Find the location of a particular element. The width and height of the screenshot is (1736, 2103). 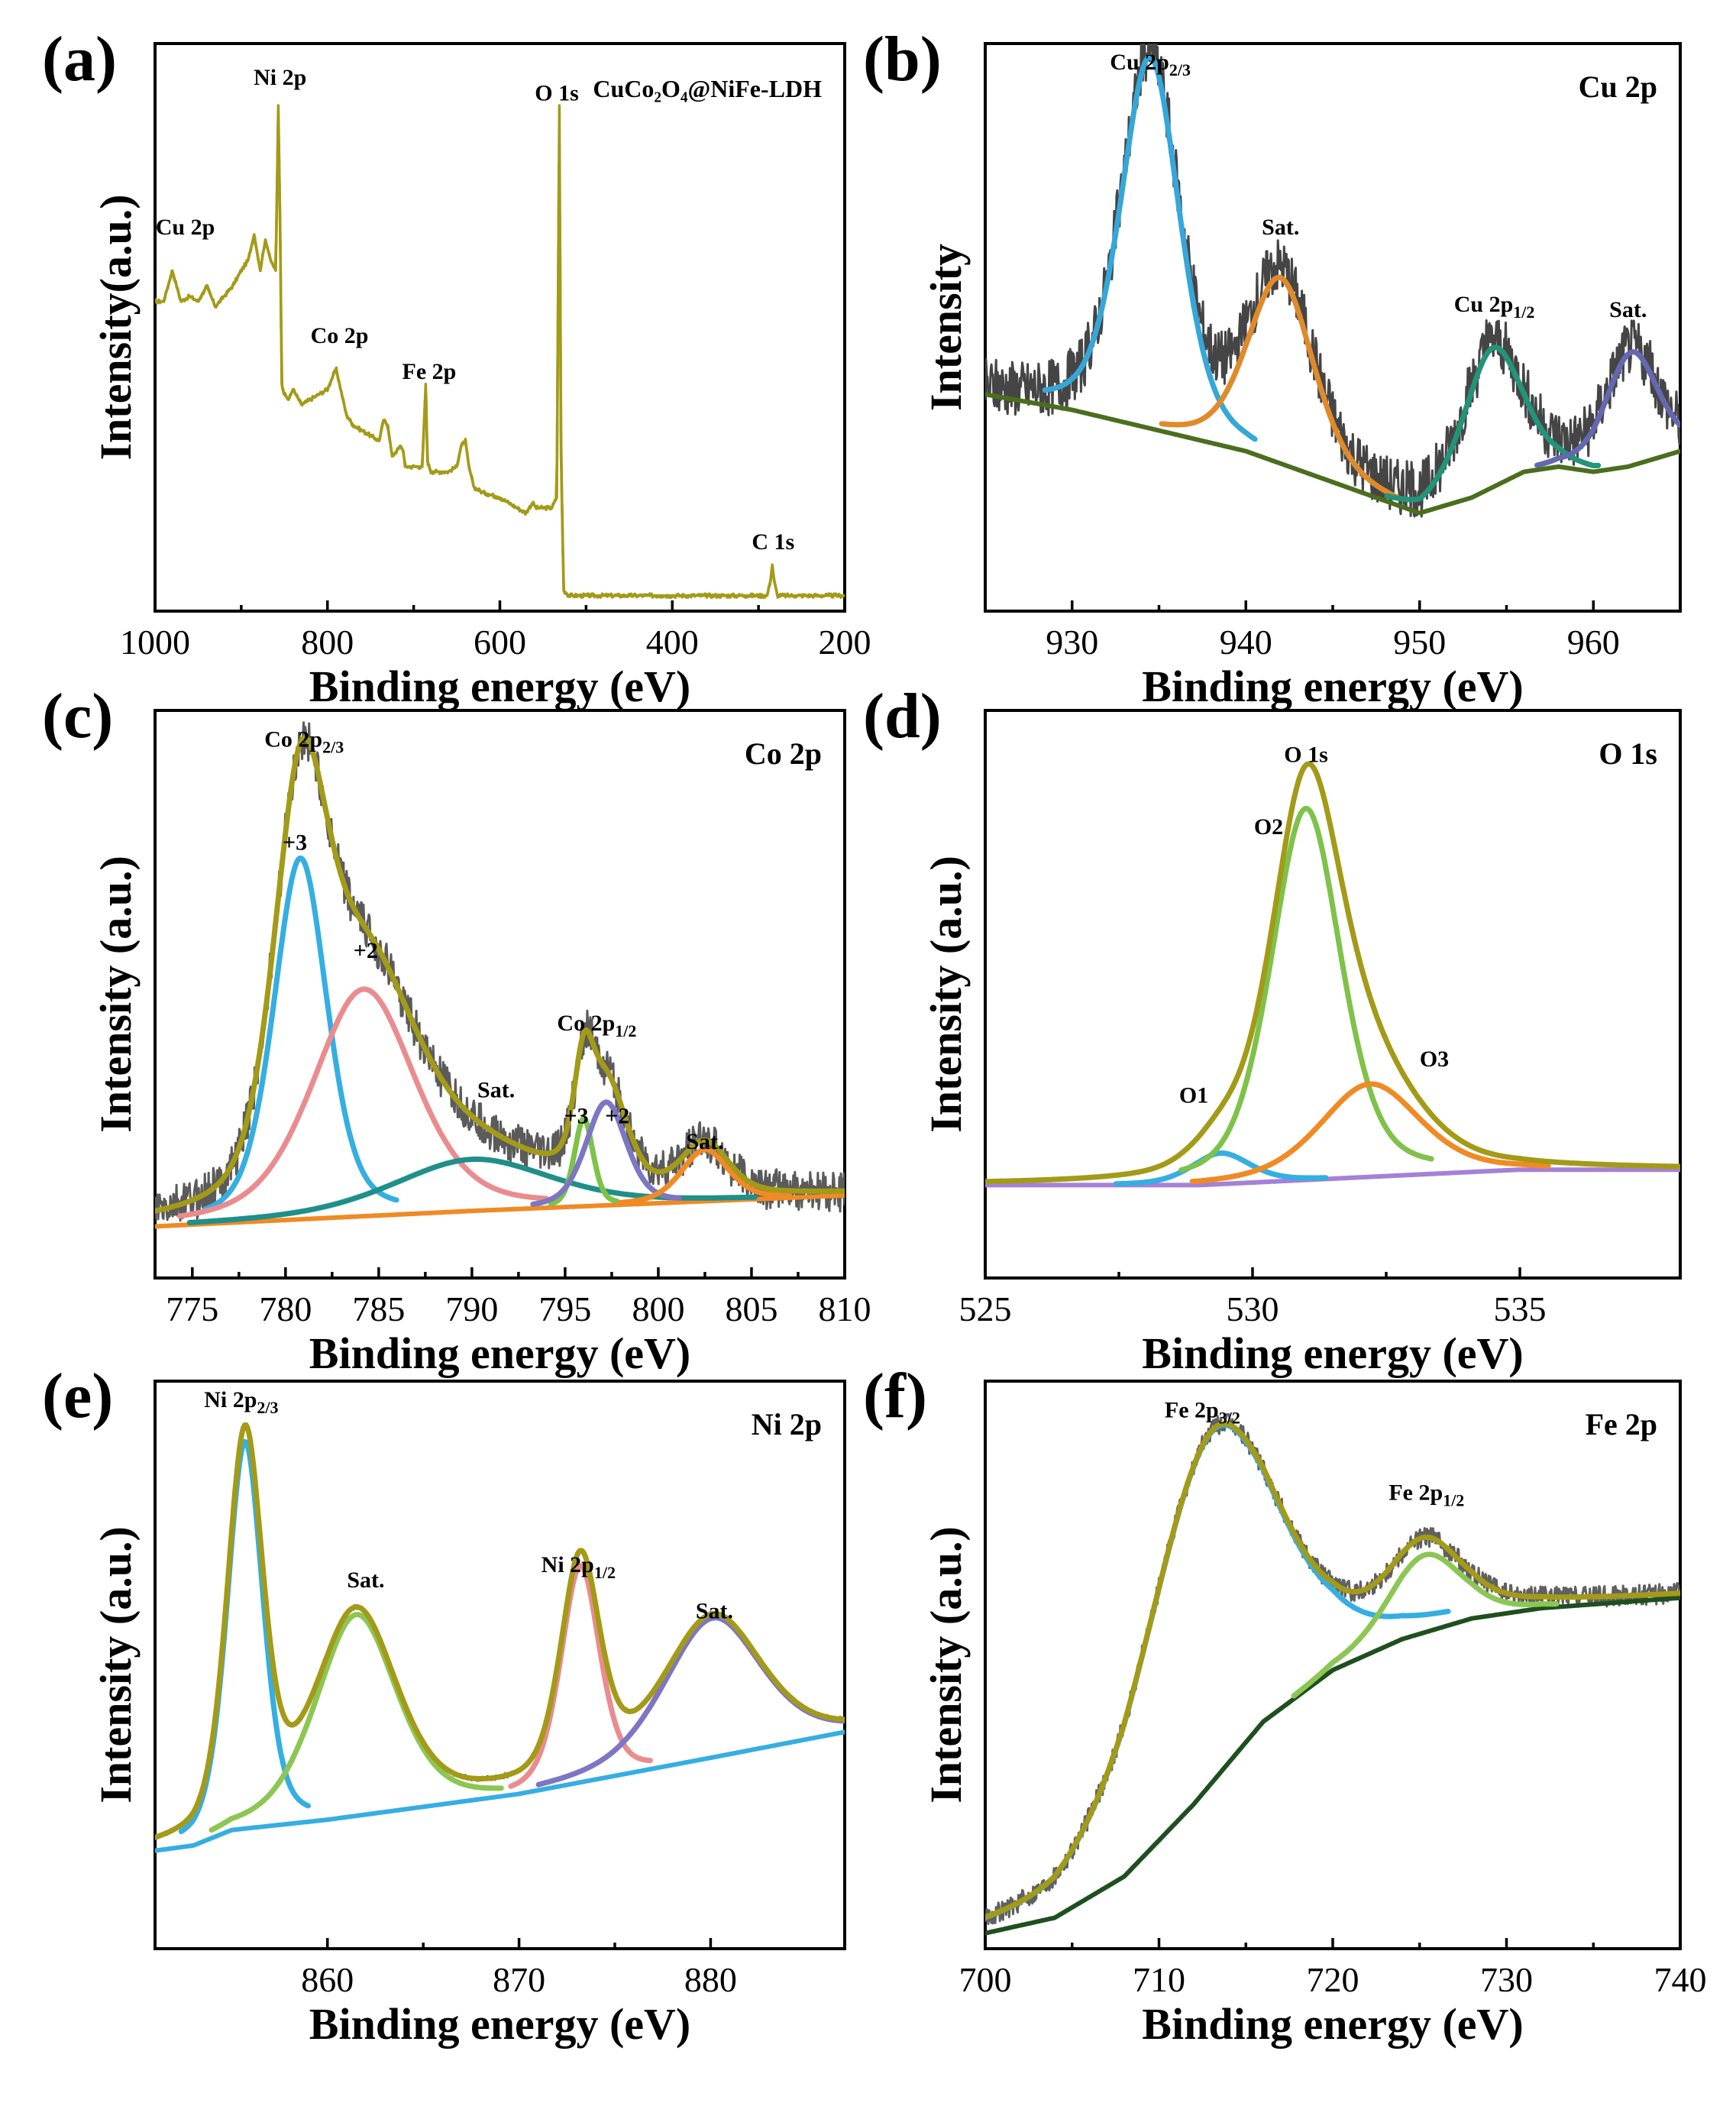

x-tick-label: 795 is located at coordinates (564, 1308).